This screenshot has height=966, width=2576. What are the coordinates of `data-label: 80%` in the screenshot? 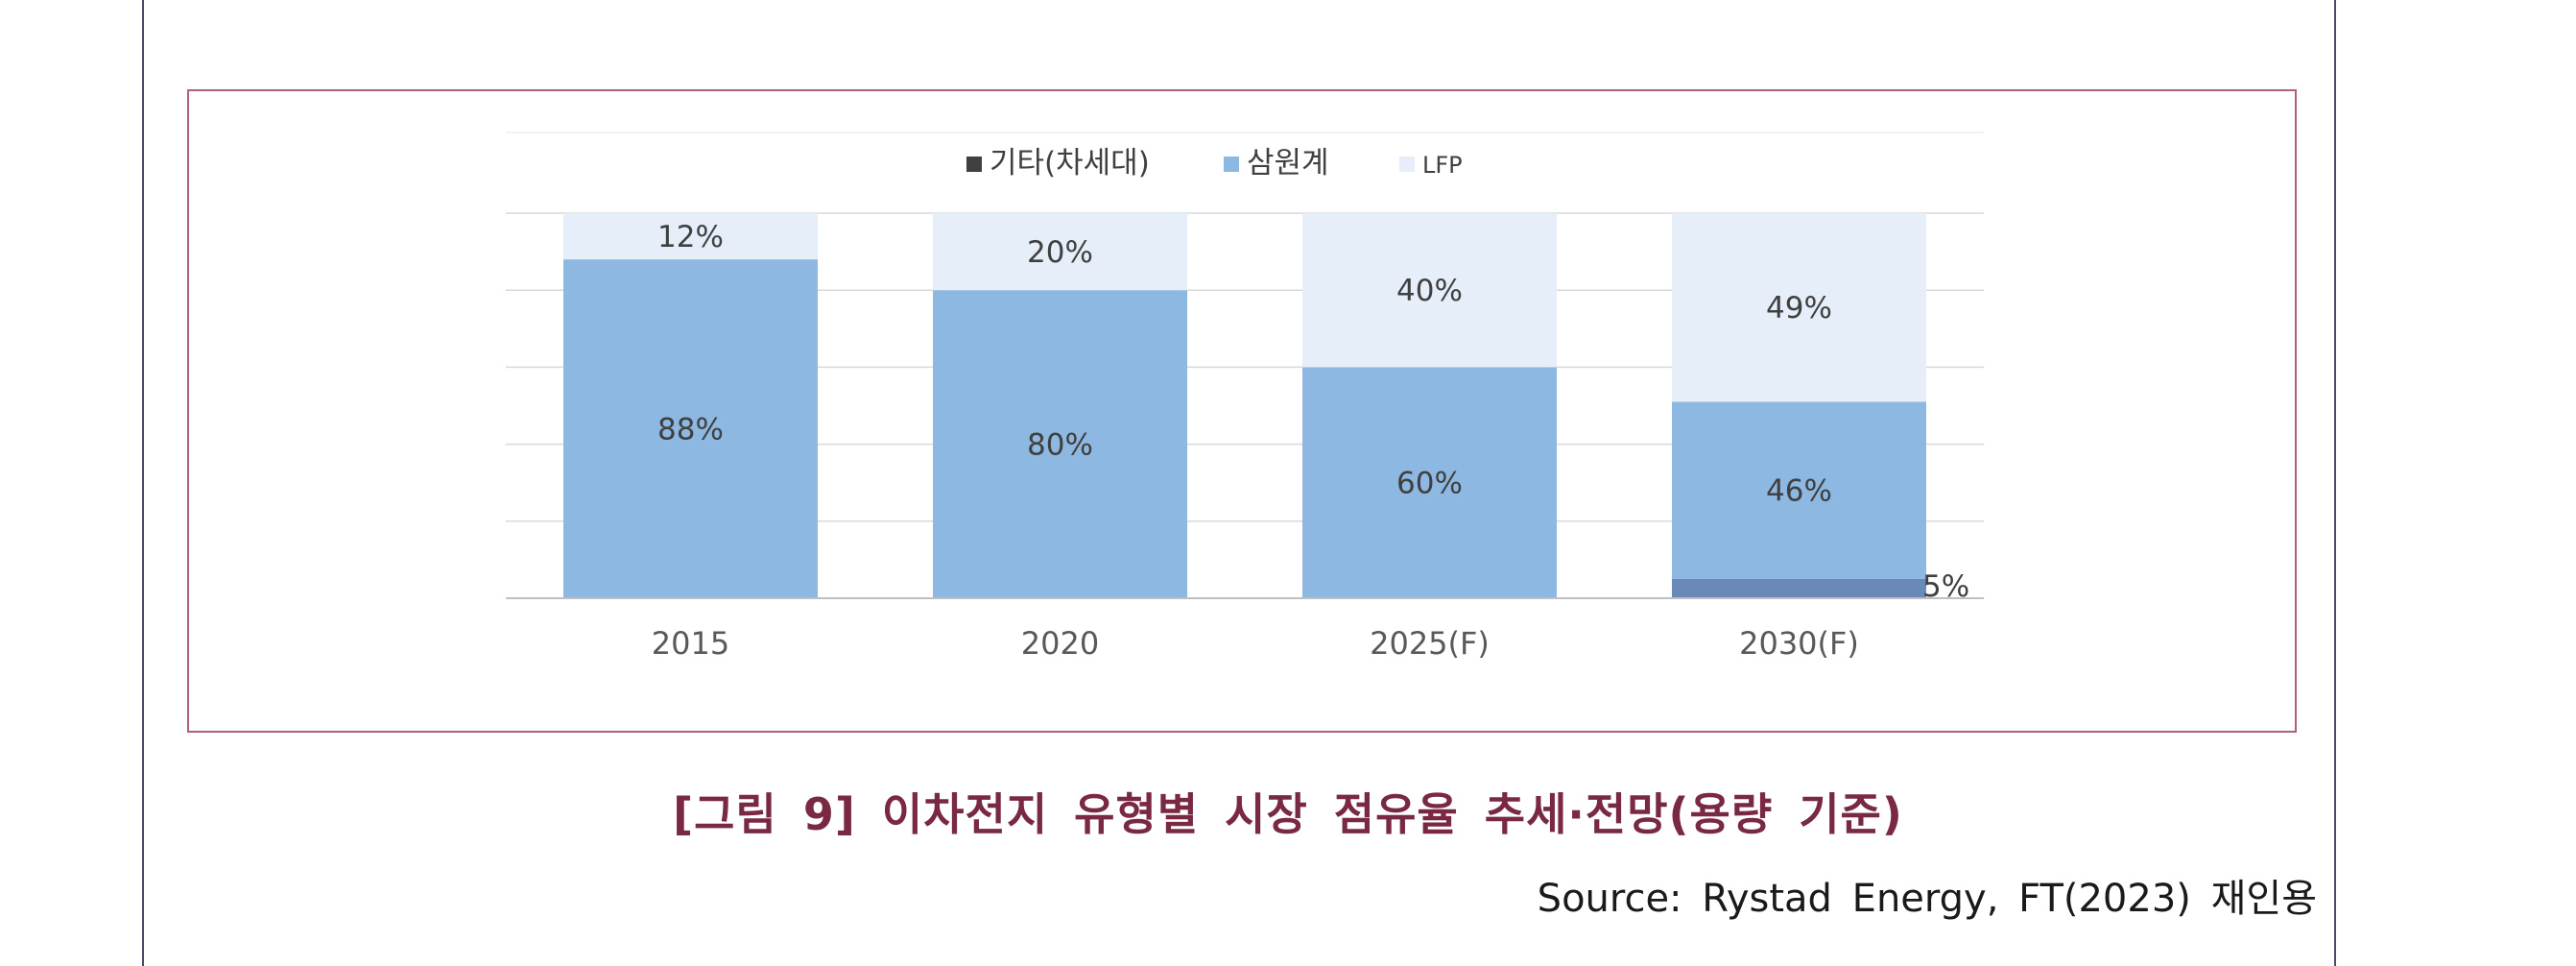 It's located at (1060, 445).